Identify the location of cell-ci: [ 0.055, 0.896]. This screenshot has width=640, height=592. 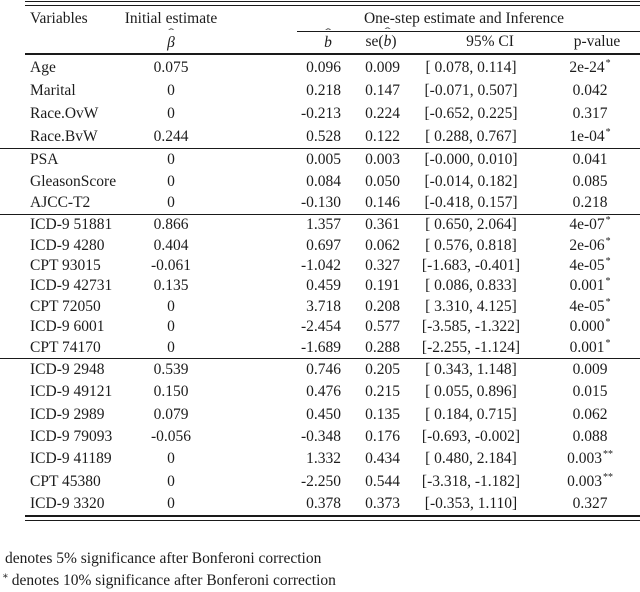
(471, 392).